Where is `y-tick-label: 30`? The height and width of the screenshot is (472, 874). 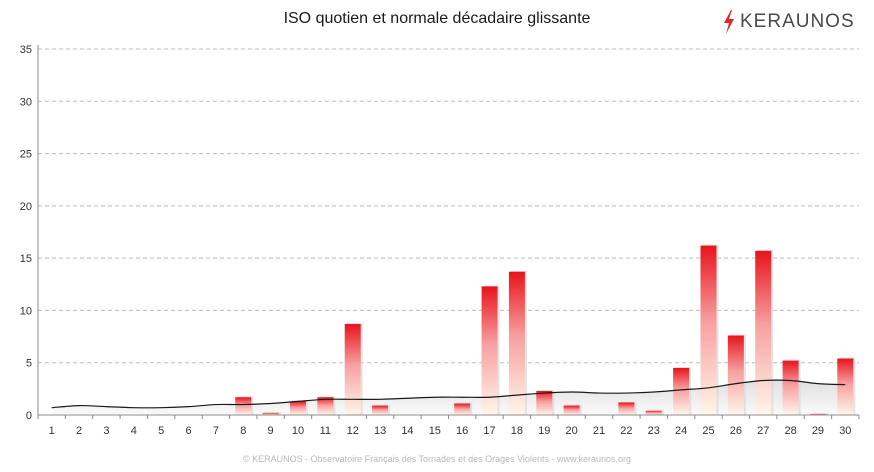
y-tick-label: 30 is located at coordinates (26, 102).